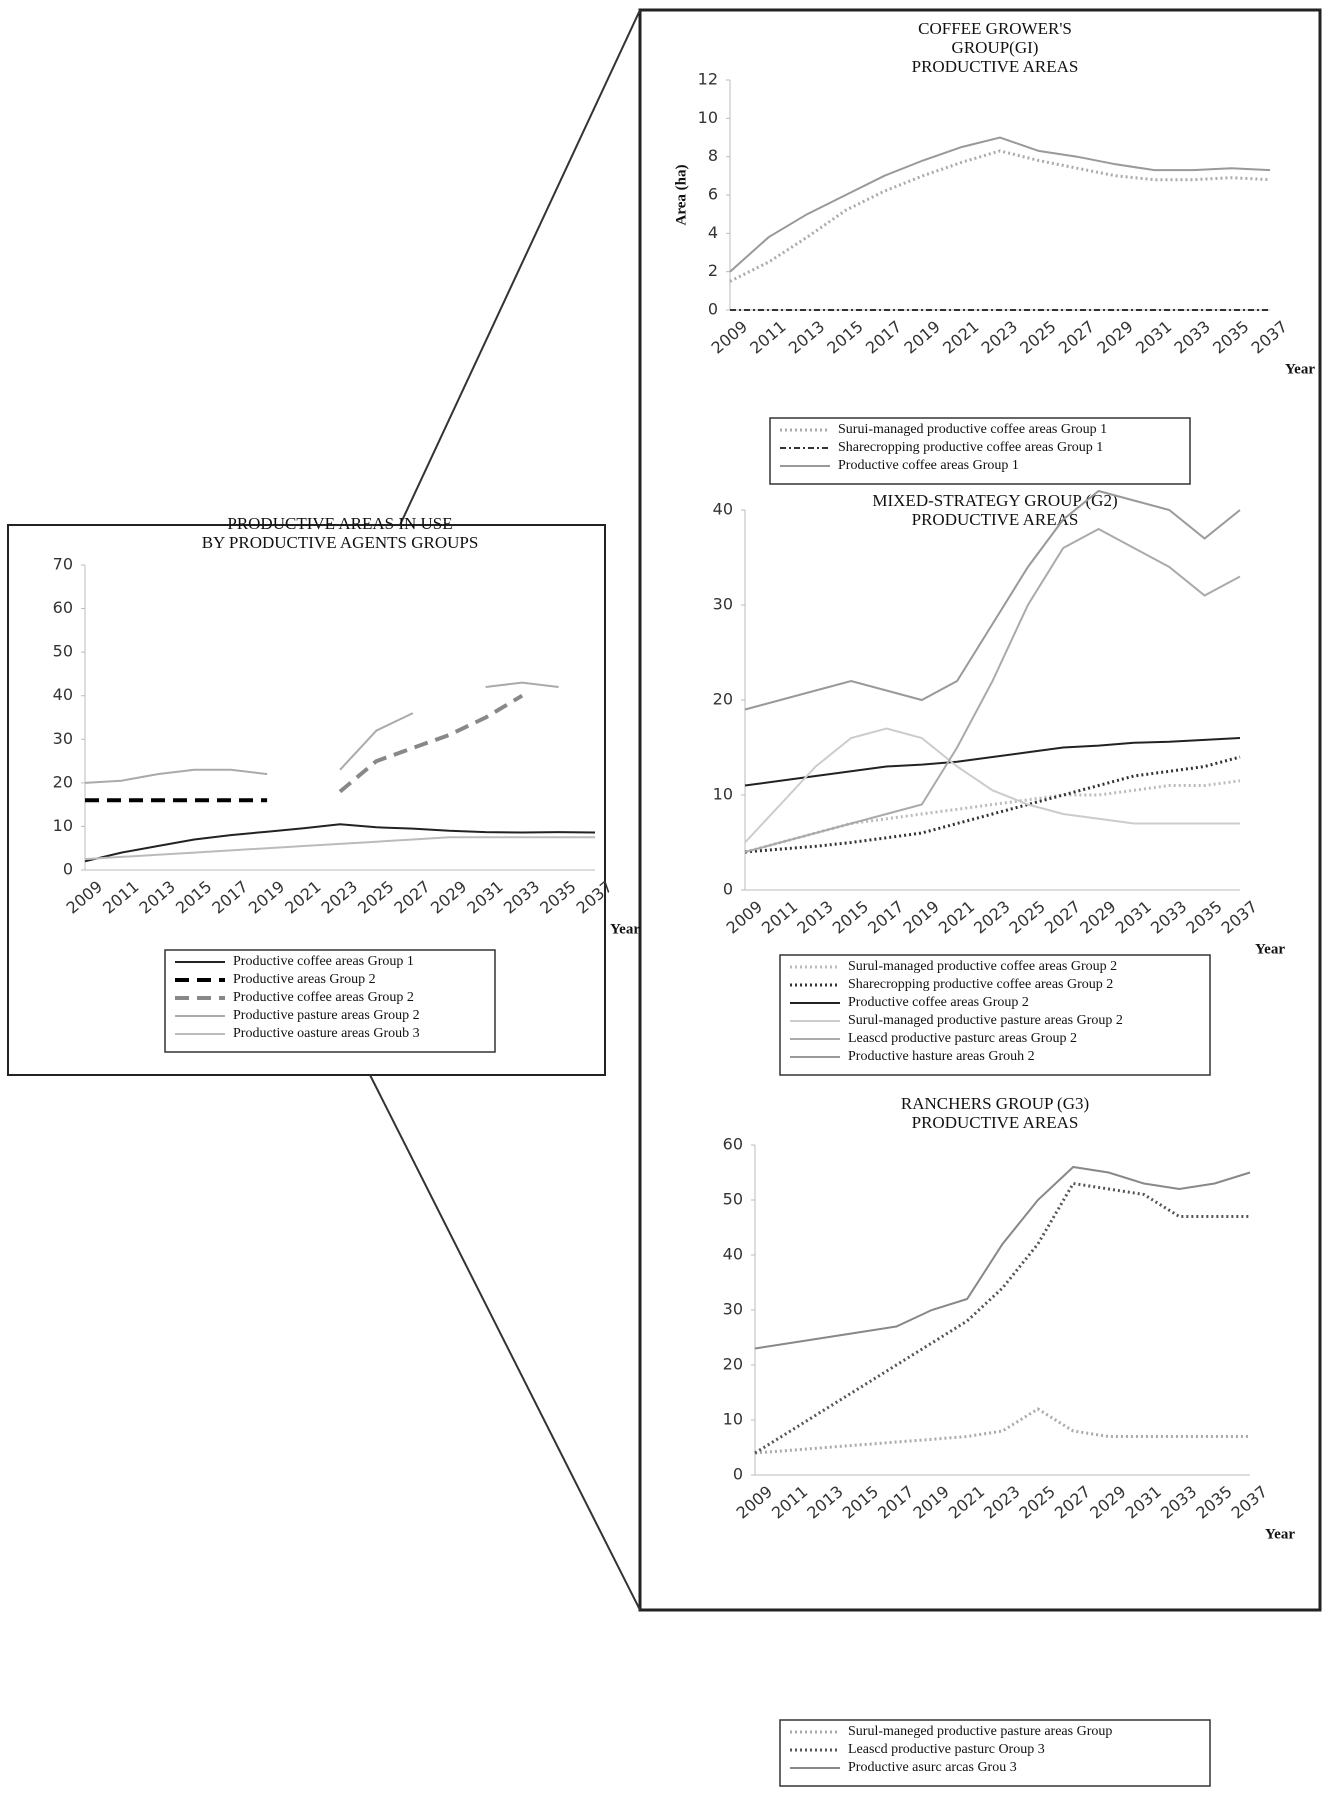  I want to click on overview-frame, so click(306, 800).